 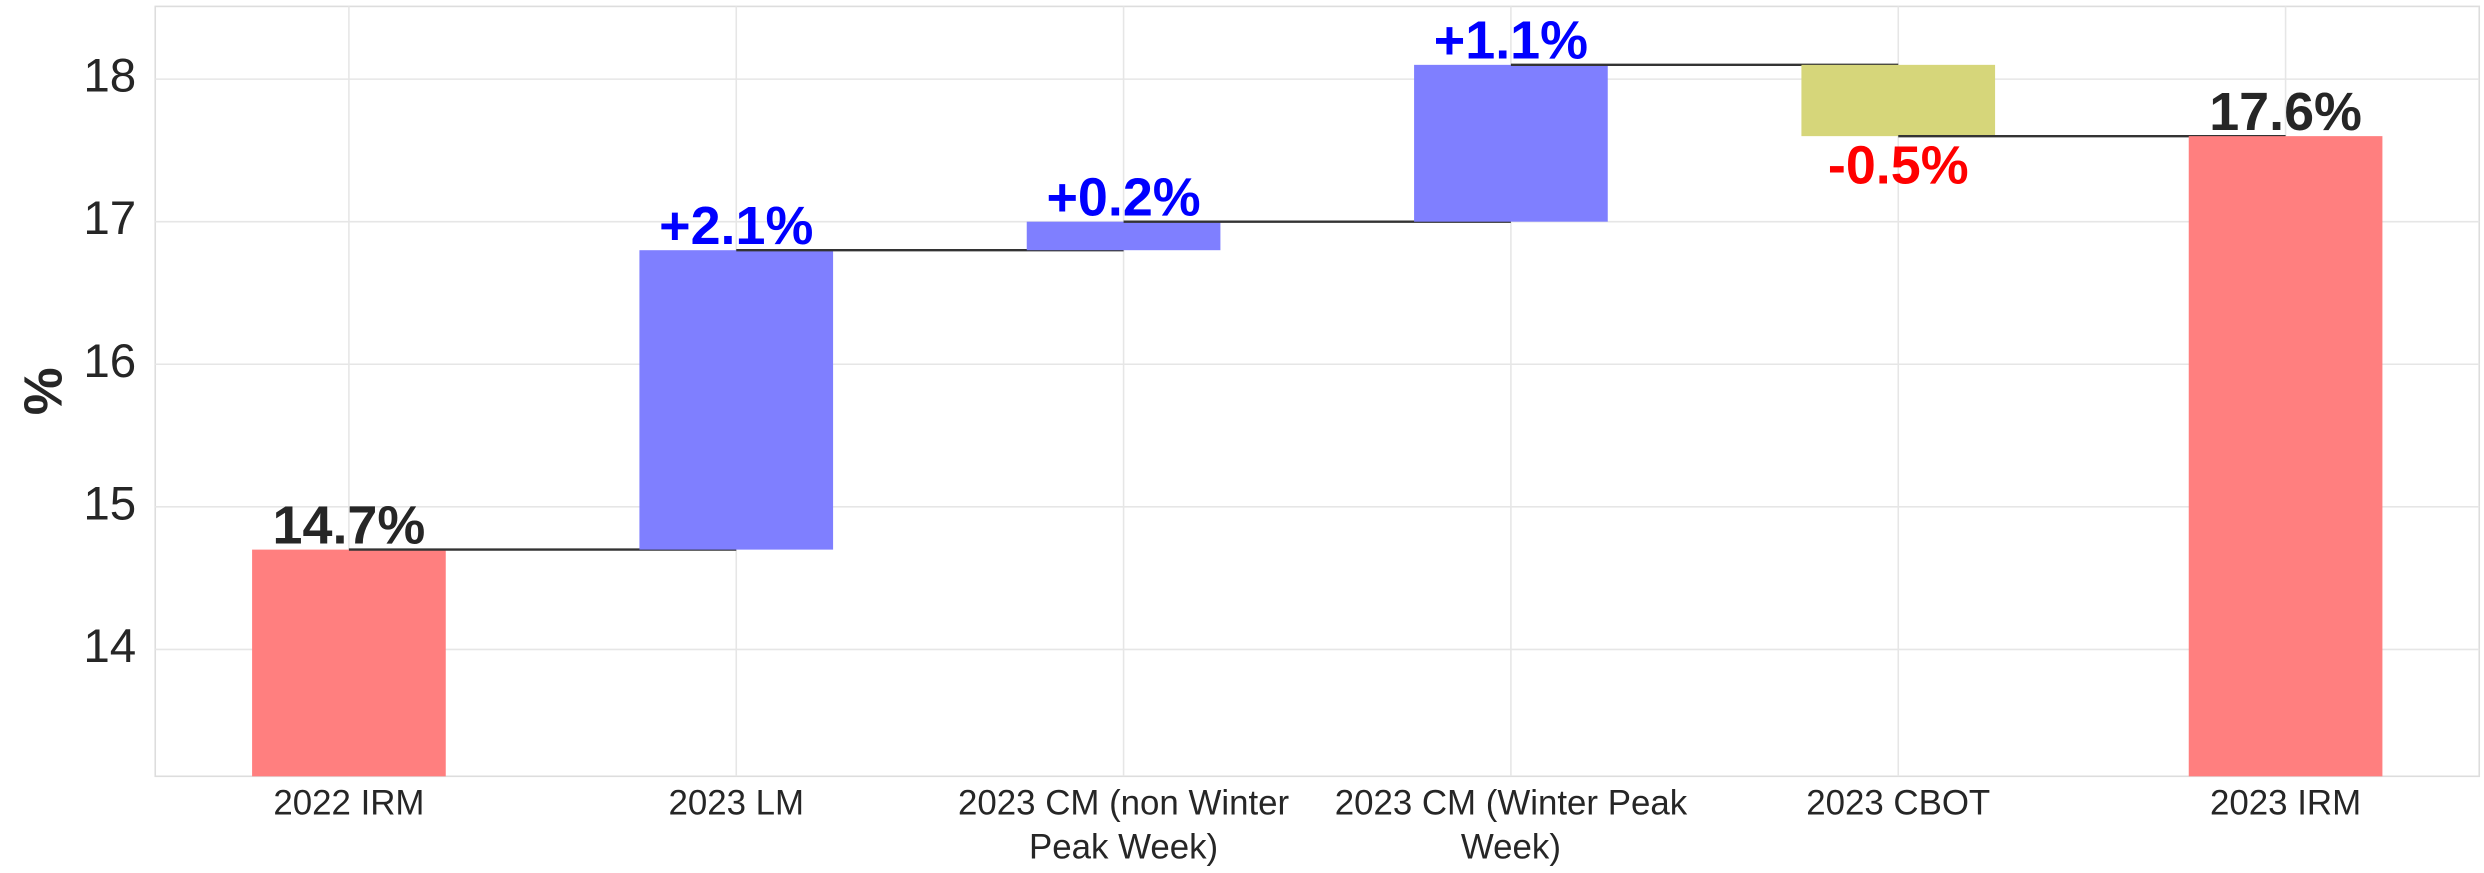 I want to click on y-tick-label: 15, so click(x=109, y=503).